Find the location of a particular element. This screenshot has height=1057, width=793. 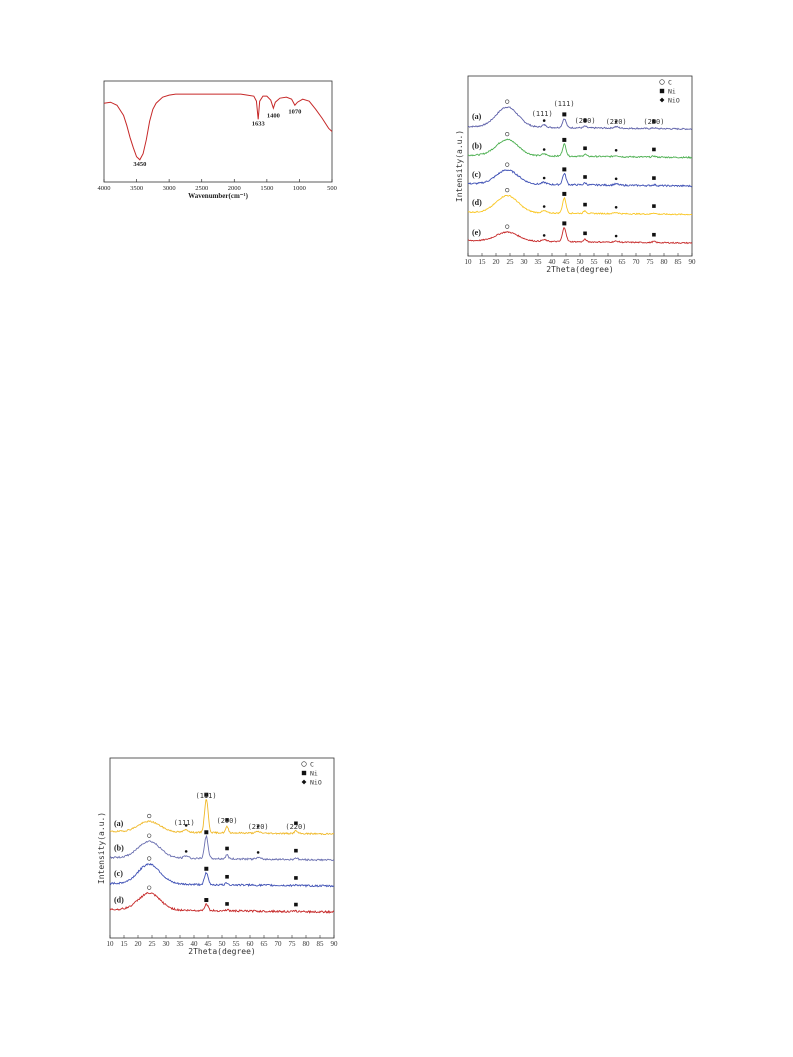

x-tick-label: 1500 is located at coordinates (266, 188).